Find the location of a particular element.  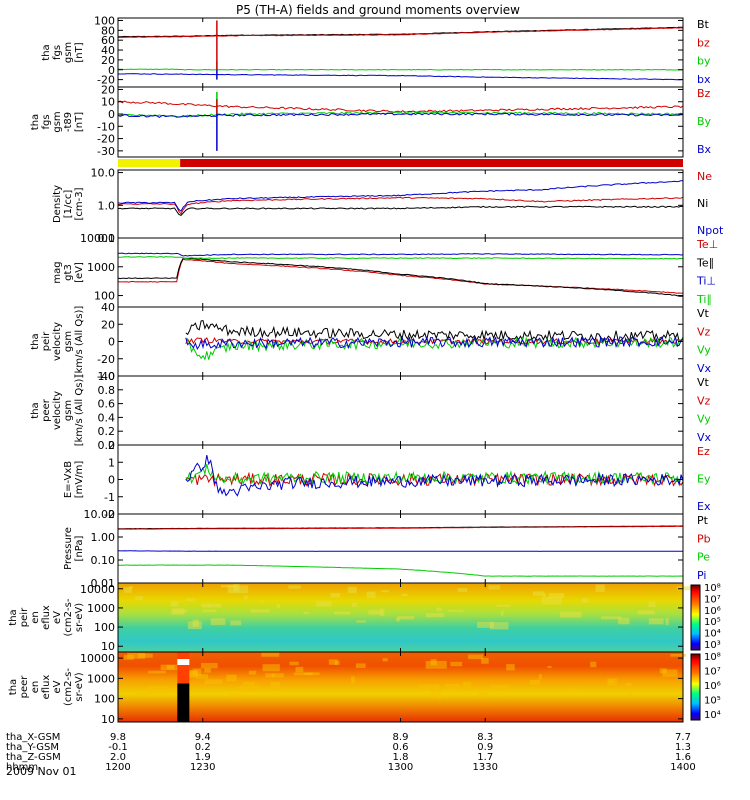

legend-Vt: Vt is located at coordinates (703, 313).